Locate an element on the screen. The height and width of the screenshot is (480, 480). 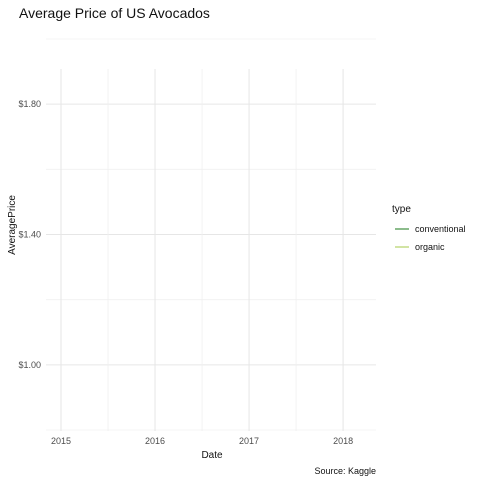
legend-label: conventional is located at coordinates (440, 229).